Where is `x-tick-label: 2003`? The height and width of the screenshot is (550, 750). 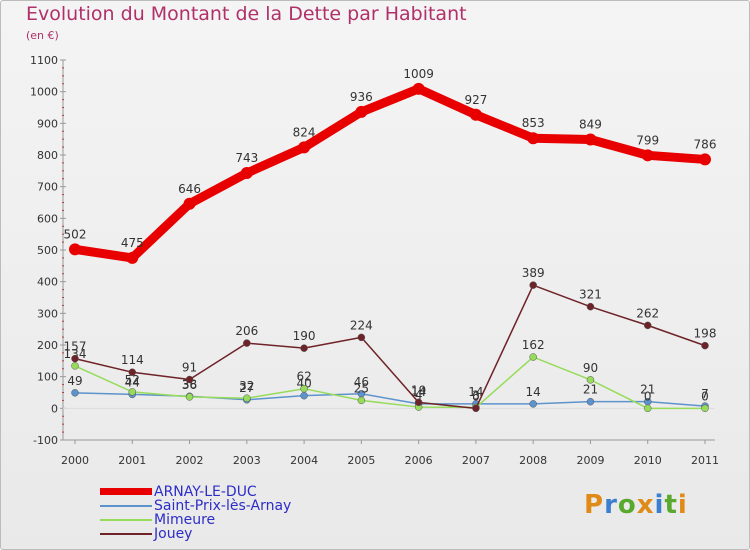
x-tick-label: 2003 is located at coordinates (247, 460).